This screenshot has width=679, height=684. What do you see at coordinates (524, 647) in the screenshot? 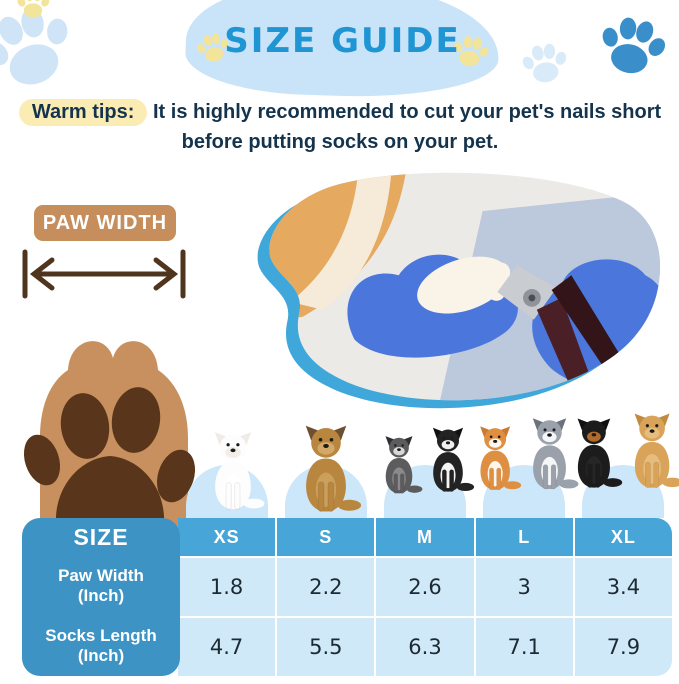
I see `cell-socks-length-l: 7.1` at bounding box center [524, 647].